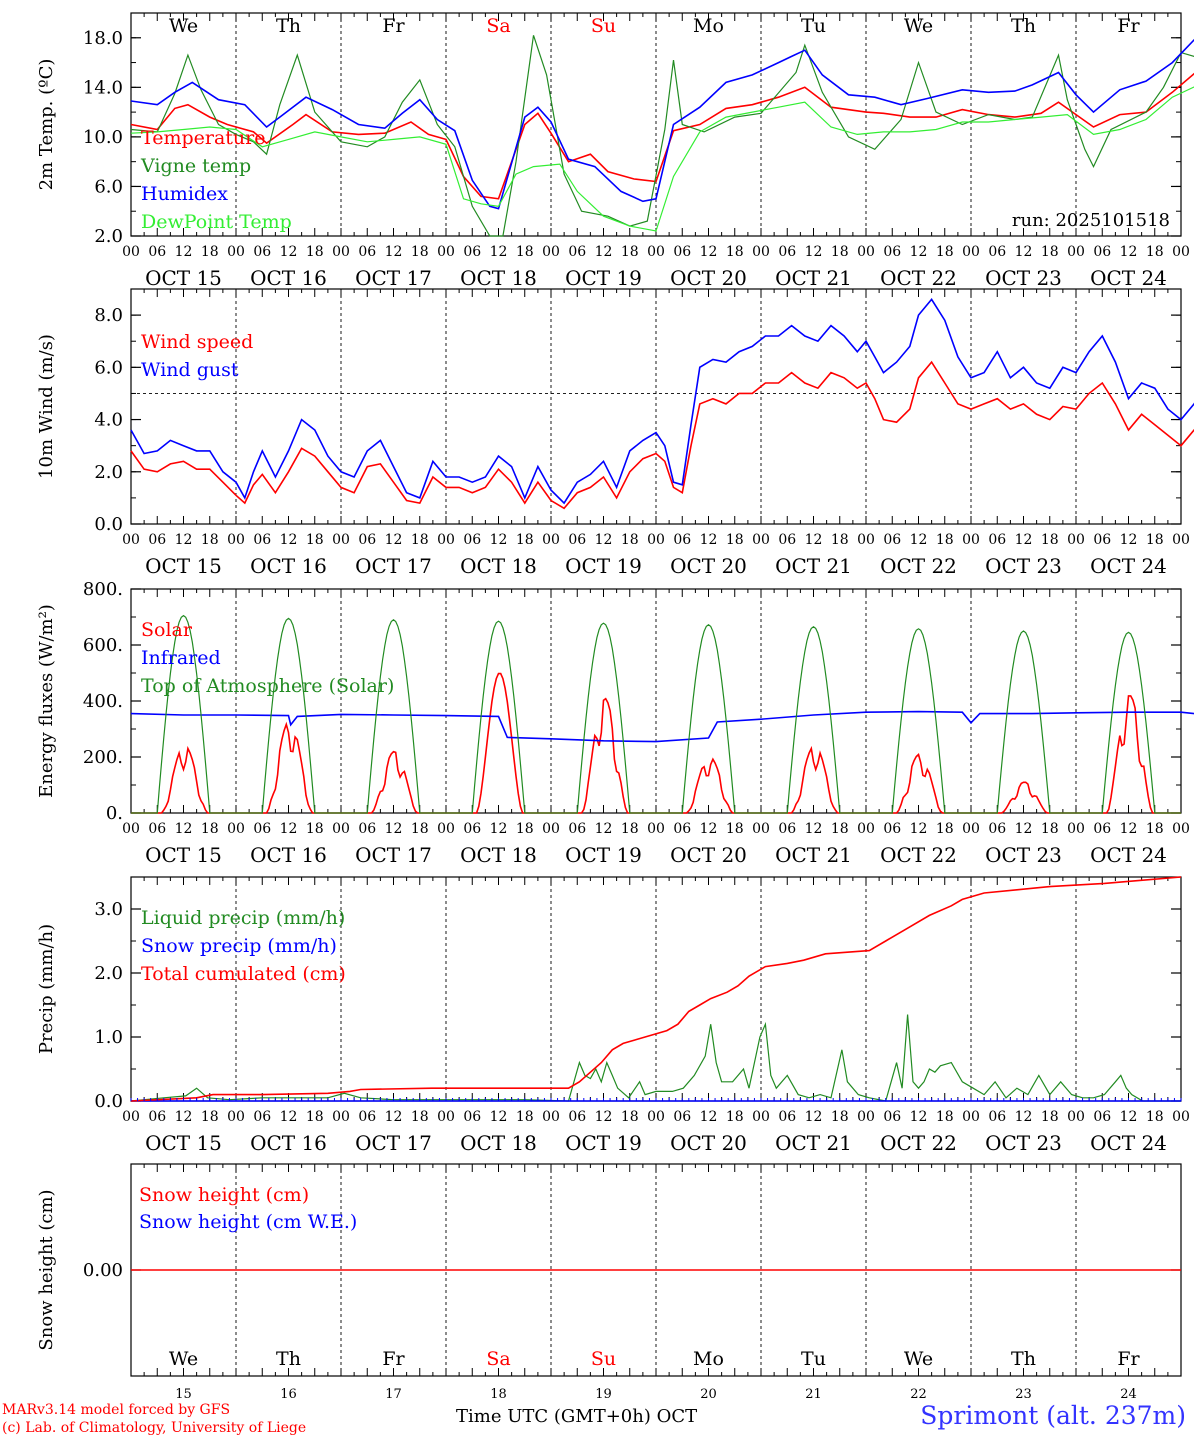 This screenshot has width=1194, height=1445. I want to click on legend-entry: Temperature, so click(203, 138).